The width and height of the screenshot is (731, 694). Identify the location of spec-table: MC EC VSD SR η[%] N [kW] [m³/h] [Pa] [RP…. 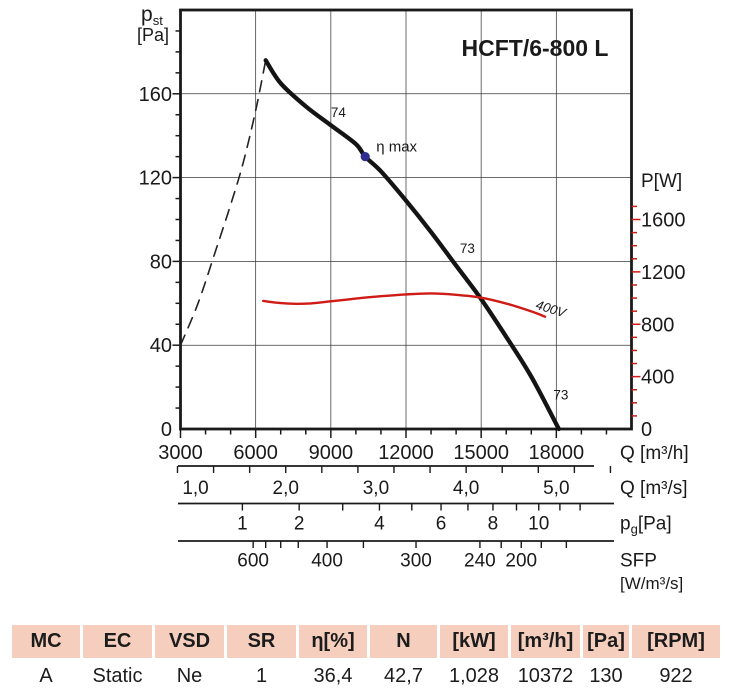
(365, 659).